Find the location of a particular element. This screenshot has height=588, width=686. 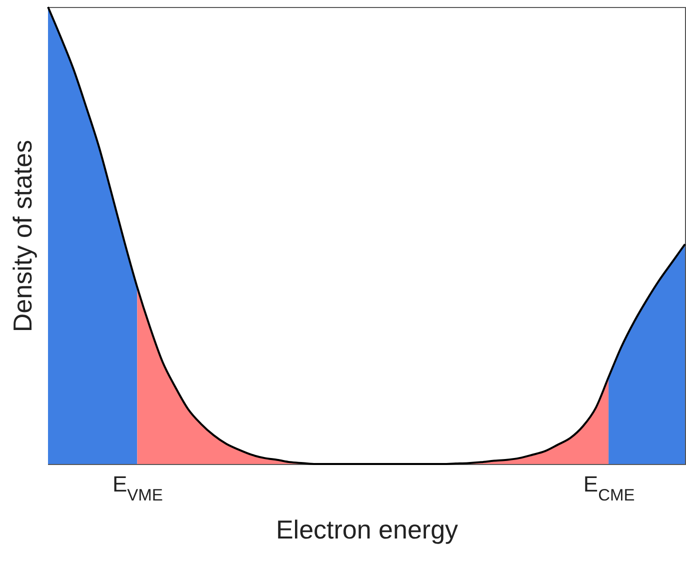

x-axis-title: Electron energy is located at coordinates (367, 529).